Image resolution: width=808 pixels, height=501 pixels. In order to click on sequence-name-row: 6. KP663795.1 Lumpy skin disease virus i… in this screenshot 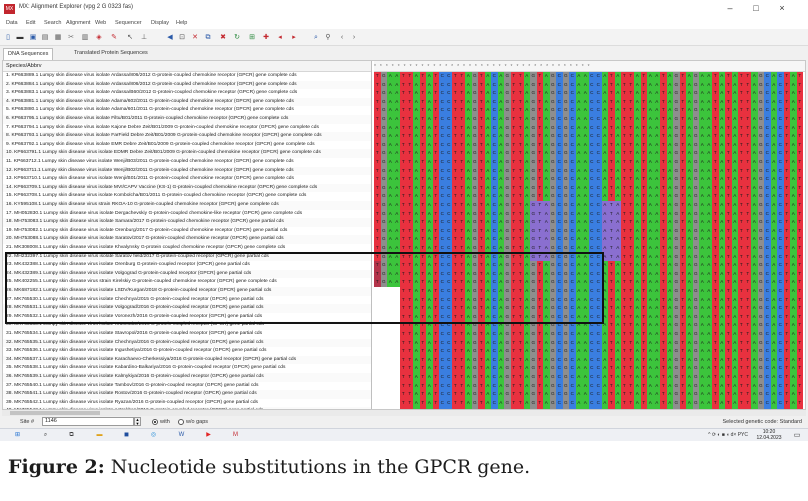, I will do `click(187, 119)`.